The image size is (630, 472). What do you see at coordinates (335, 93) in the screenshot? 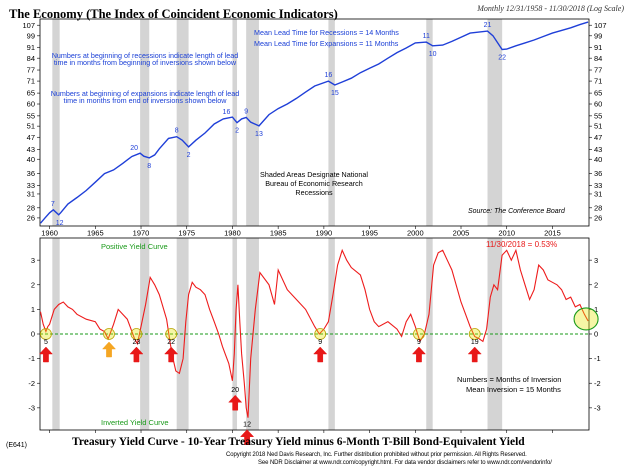
I see `lead-time-label: 15` at bounding box center [335, 93].